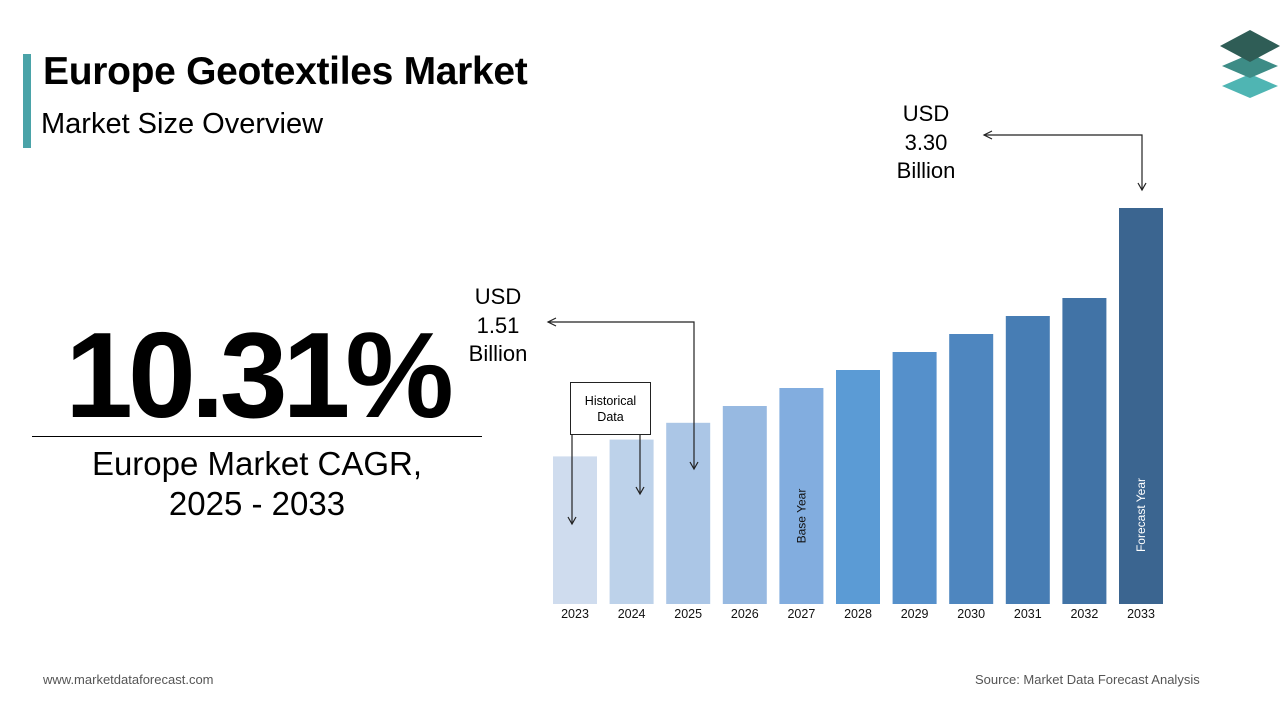  I want to click on footer-website: www.marketdataforecast.com, so click(128, 679).